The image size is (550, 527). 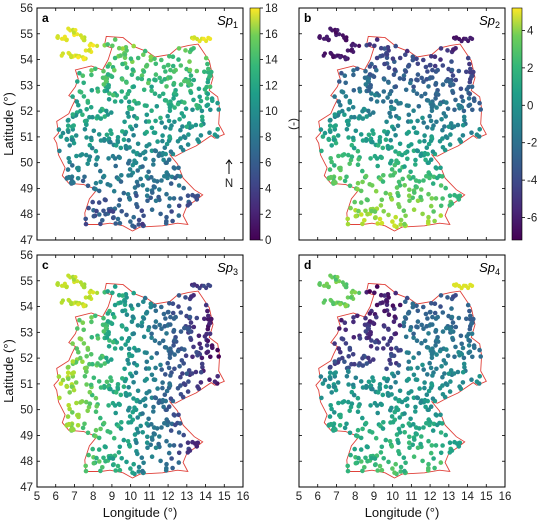 I want to click on x-tick-label: 7, so click(x=336, y=497).